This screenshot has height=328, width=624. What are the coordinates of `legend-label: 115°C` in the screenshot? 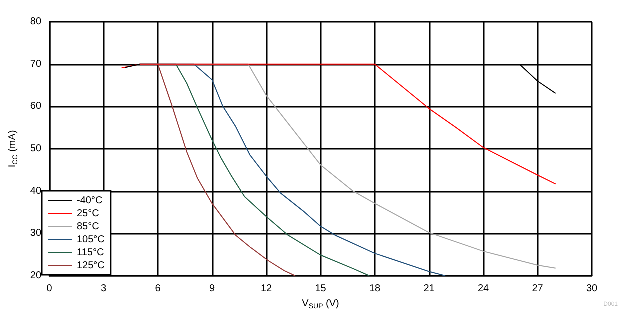 It's located at (90, 253).